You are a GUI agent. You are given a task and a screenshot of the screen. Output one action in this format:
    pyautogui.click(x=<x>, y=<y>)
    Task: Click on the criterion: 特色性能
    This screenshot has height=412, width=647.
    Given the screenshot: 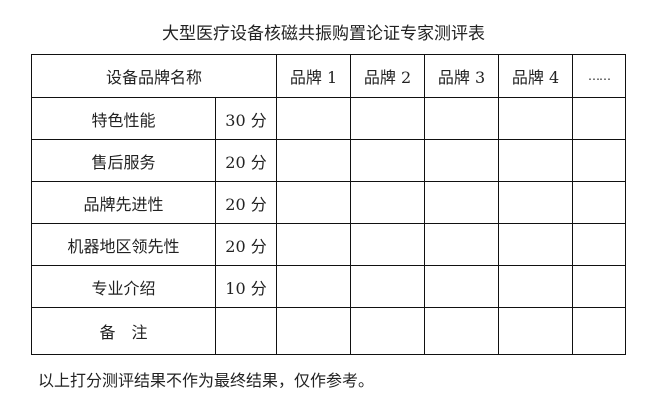 What is the action you would take?
    pyautogui.click(x=123, y=118)
    